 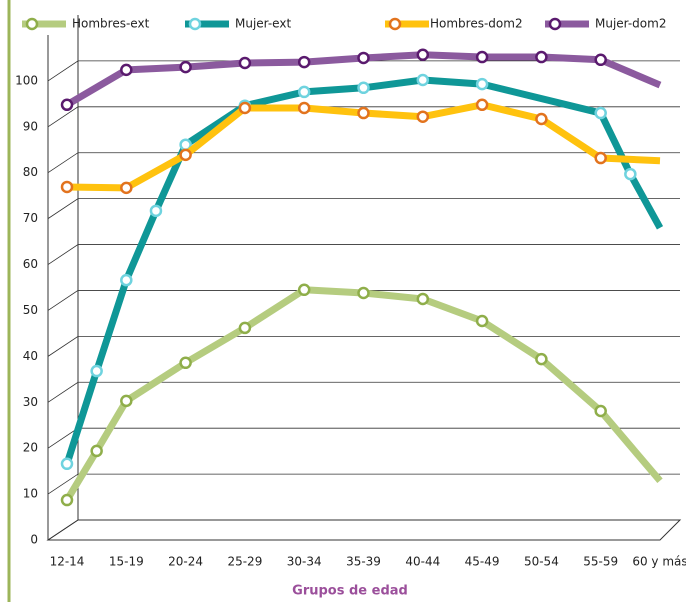 I want to click on x-tick-label: 25-29, so click(x=244, y=562).